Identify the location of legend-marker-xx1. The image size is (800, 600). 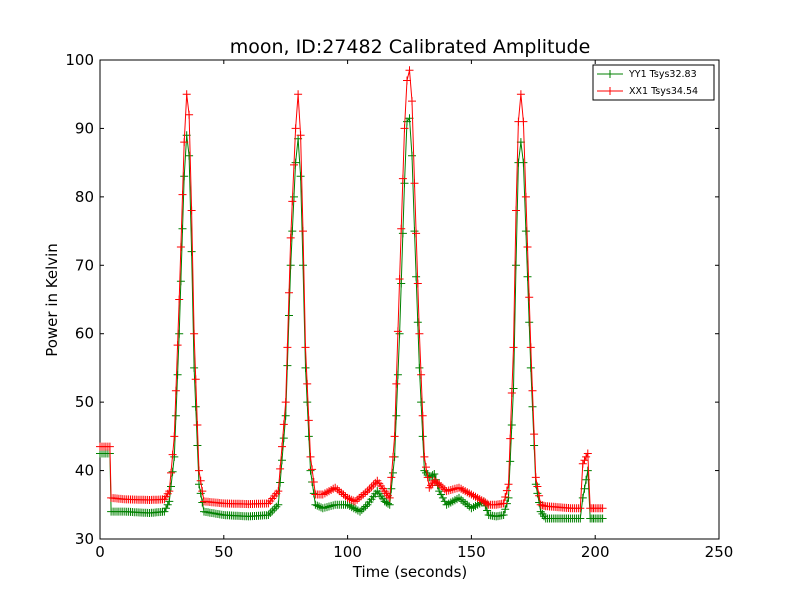
(610, 91).